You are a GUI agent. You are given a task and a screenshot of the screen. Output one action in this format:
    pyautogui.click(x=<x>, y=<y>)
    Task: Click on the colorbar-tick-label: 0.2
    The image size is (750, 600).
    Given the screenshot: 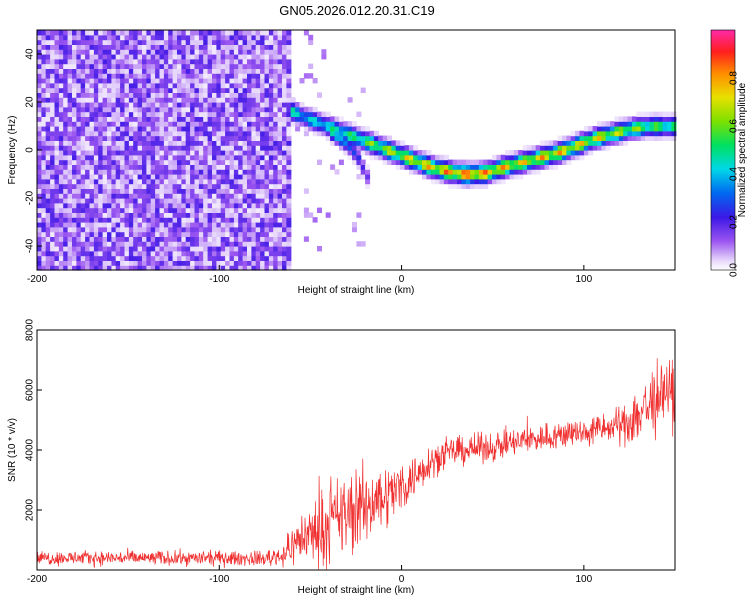 What is the action you would take?
    pyautogui.click(x=734, y=222)
    